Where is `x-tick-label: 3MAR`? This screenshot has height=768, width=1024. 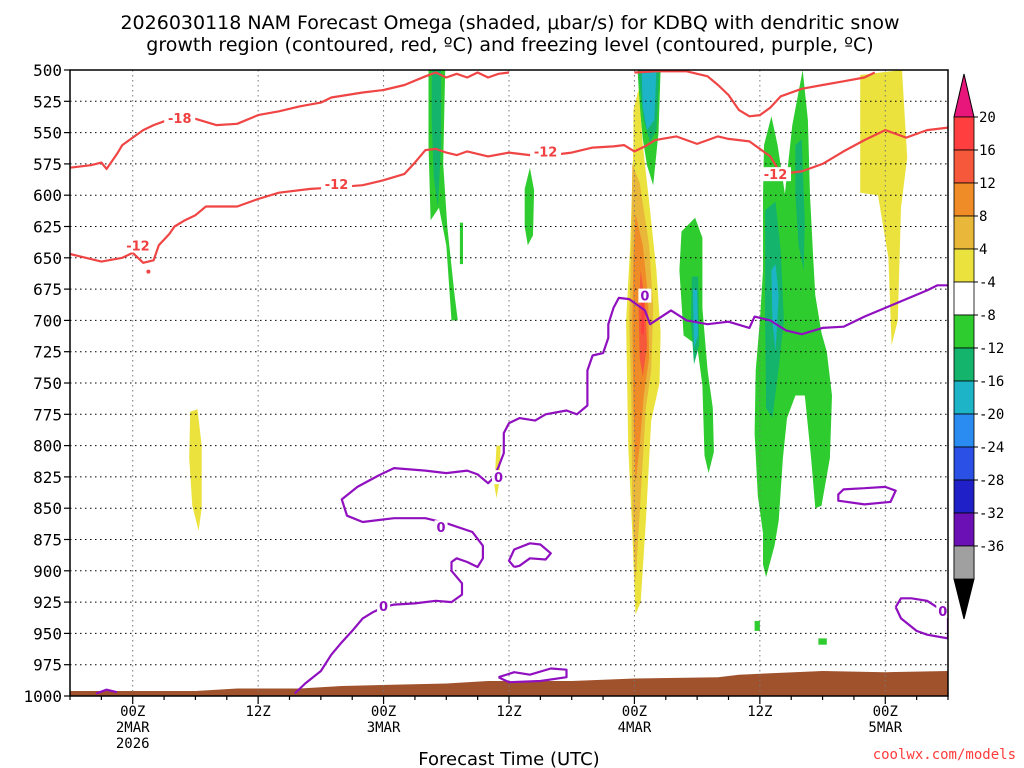
x-tick-label: 3MAR is located at coordinates (384, 728).